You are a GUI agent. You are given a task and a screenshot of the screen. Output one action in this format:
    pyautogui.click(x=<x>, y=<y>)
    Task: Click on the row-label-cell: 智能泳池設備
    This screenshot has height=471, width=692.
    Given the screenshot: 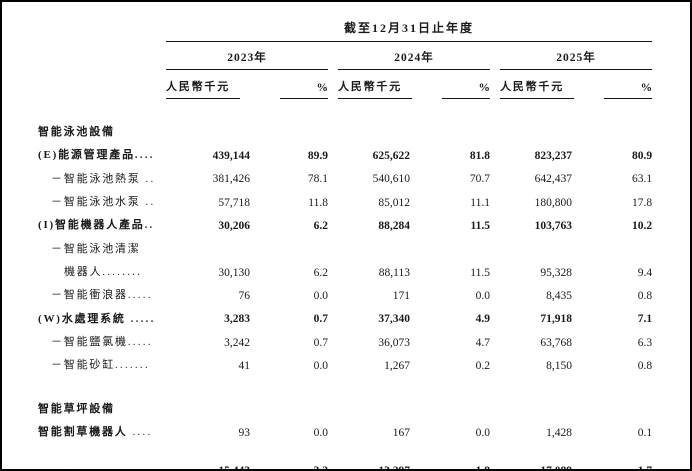 What is the action you would take?
    pyautogui.click(x=102, y=130)
    